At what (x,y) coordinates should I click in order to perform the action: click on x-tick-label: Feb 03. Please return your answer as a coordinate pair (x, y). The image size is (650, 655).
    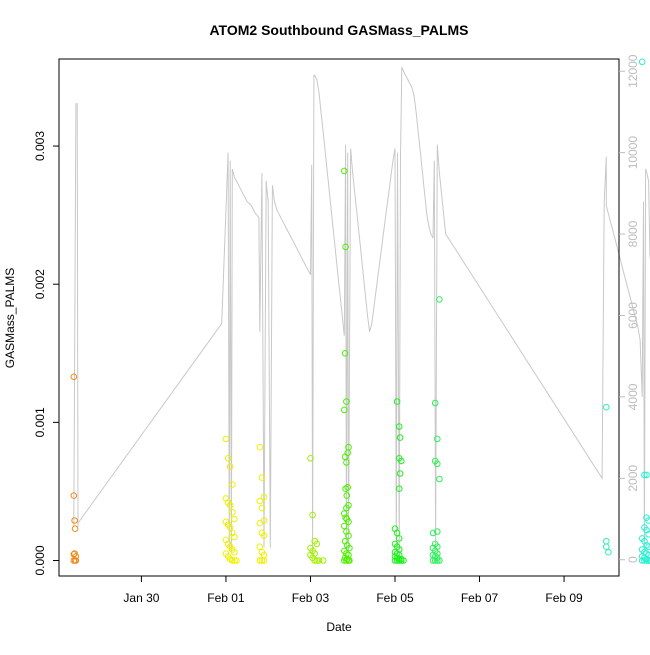
    Looking at the image, I should click on (311, 598).